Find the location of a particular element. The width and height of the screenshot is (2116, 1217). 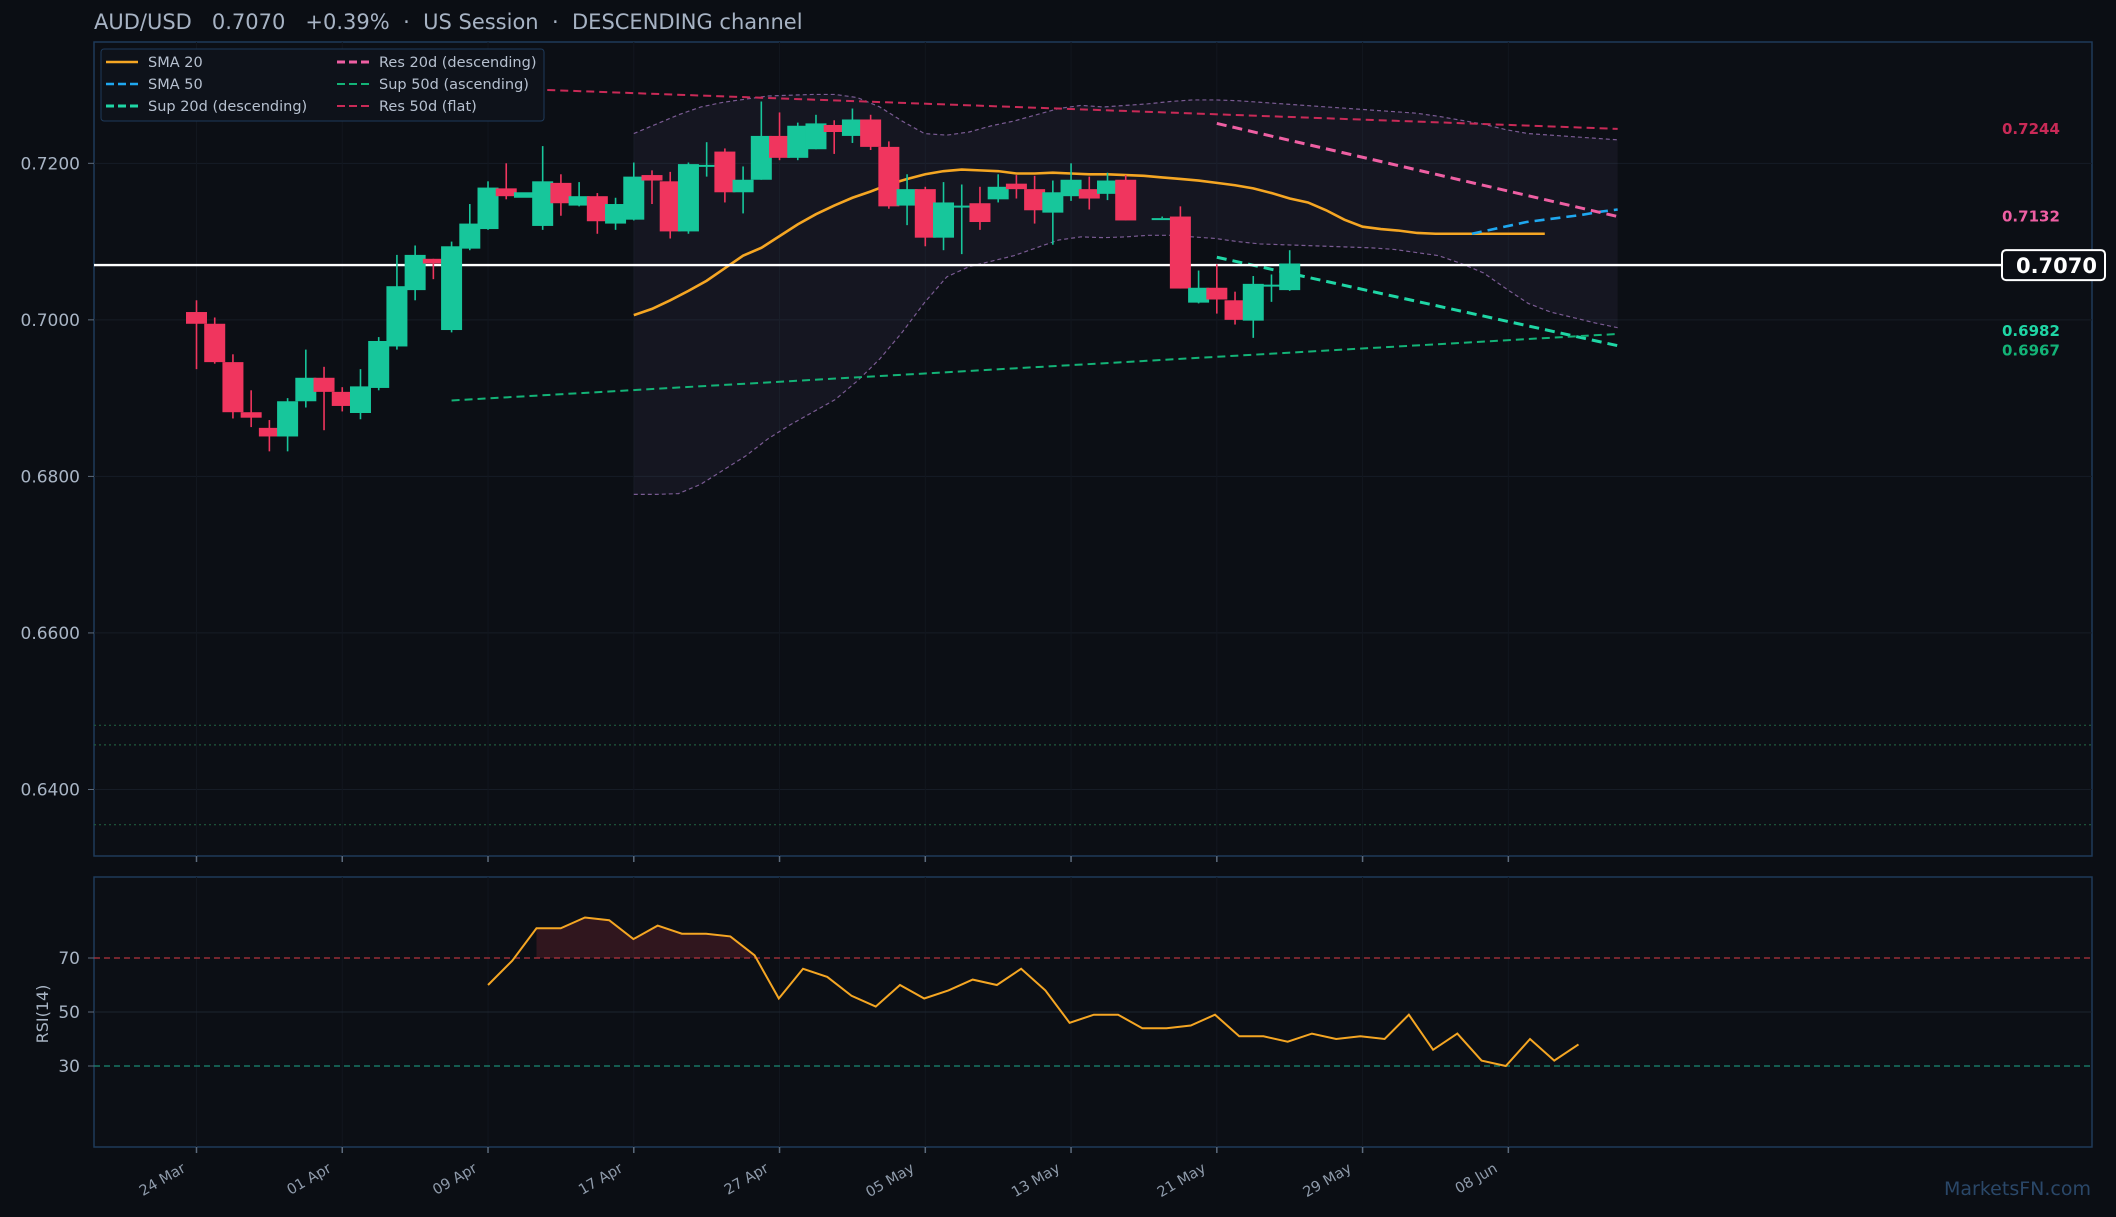

x-tick-label: 05 May is located at coordinates (890, 1180).